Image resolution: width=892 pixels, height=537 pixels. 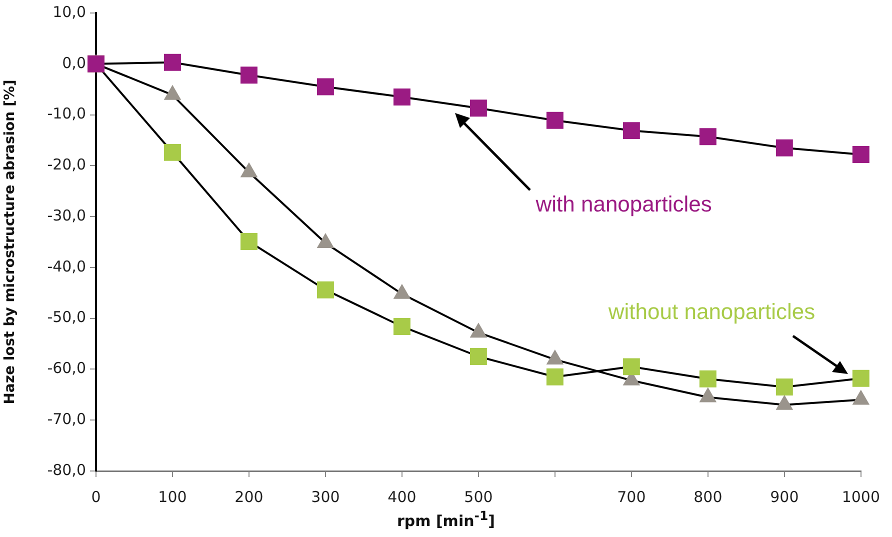 What do you see at coordinates (631, 497) in the screenshot?
I see `x-tick-label: 700` at bounding box center [631, 497].